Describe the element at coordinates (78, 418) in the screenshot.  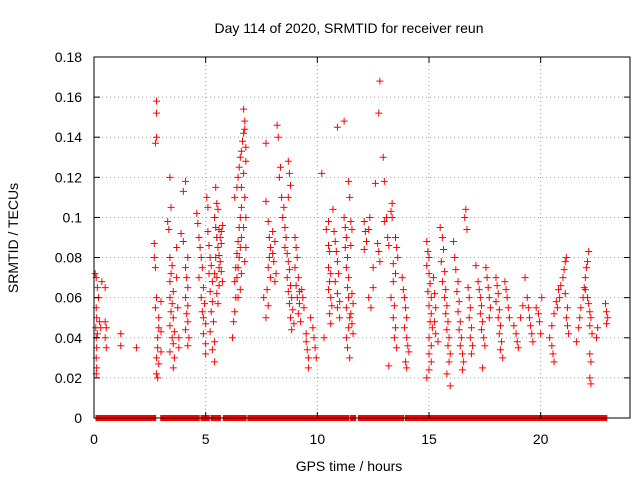
I see `y-tick-label: 0` at that location.